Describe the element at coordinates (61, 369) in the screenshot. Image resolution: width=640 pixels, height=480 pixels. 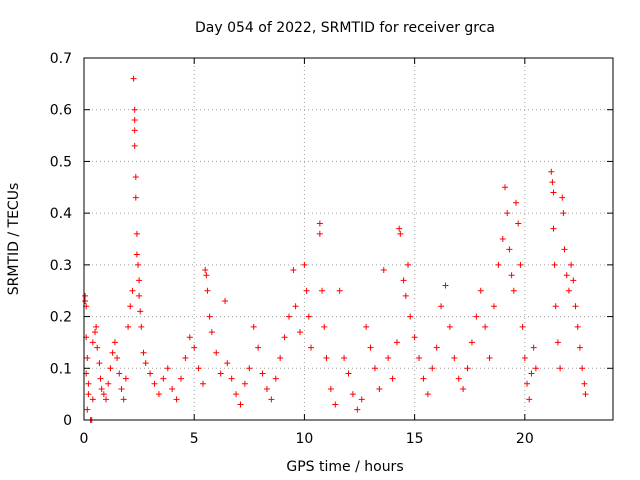
I see `y-tick-label: 0.1` at that location.